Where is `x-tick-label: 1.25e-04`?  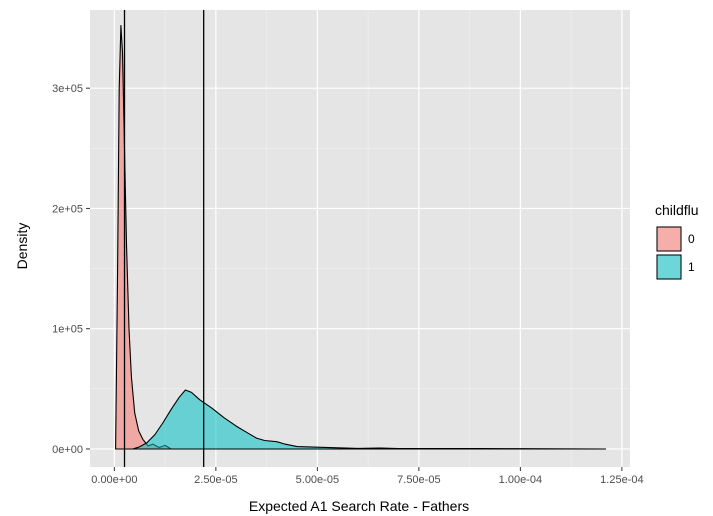
x-tick-label: 1.25e-04 is located at coordinates (621, 480).